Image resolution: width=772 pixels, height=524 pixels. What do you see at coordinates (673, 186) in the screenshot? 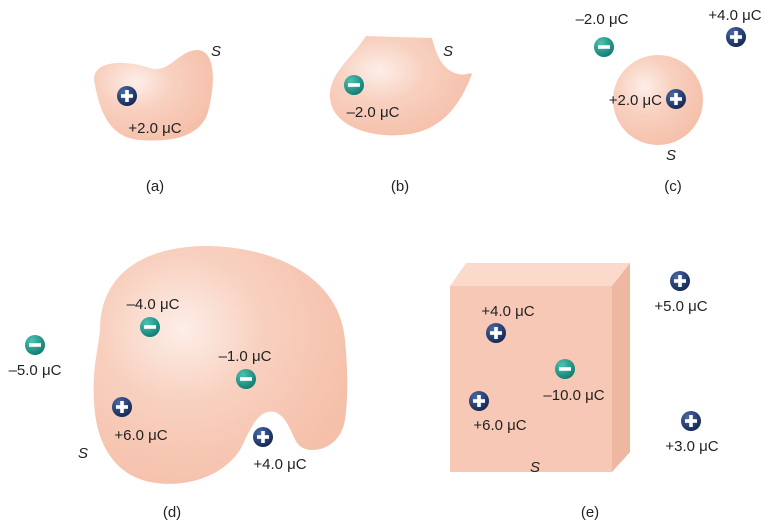
I see `panel-caption: (c)` at bounding box center [673, 186].